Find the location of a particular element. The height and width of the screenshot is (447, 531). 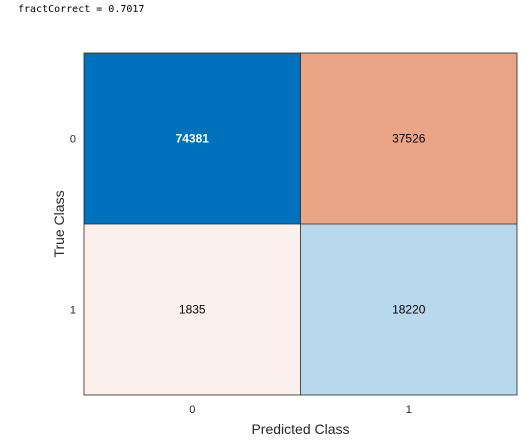

matrix-cell-value-0-1: 37526 is located at coordinates (409, 139).